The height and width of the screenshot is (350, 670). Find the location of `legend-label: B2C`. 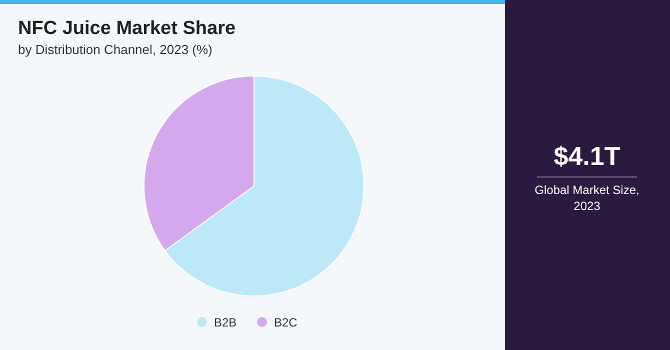

legend-label: B2C is located at coordinates (286, 323).